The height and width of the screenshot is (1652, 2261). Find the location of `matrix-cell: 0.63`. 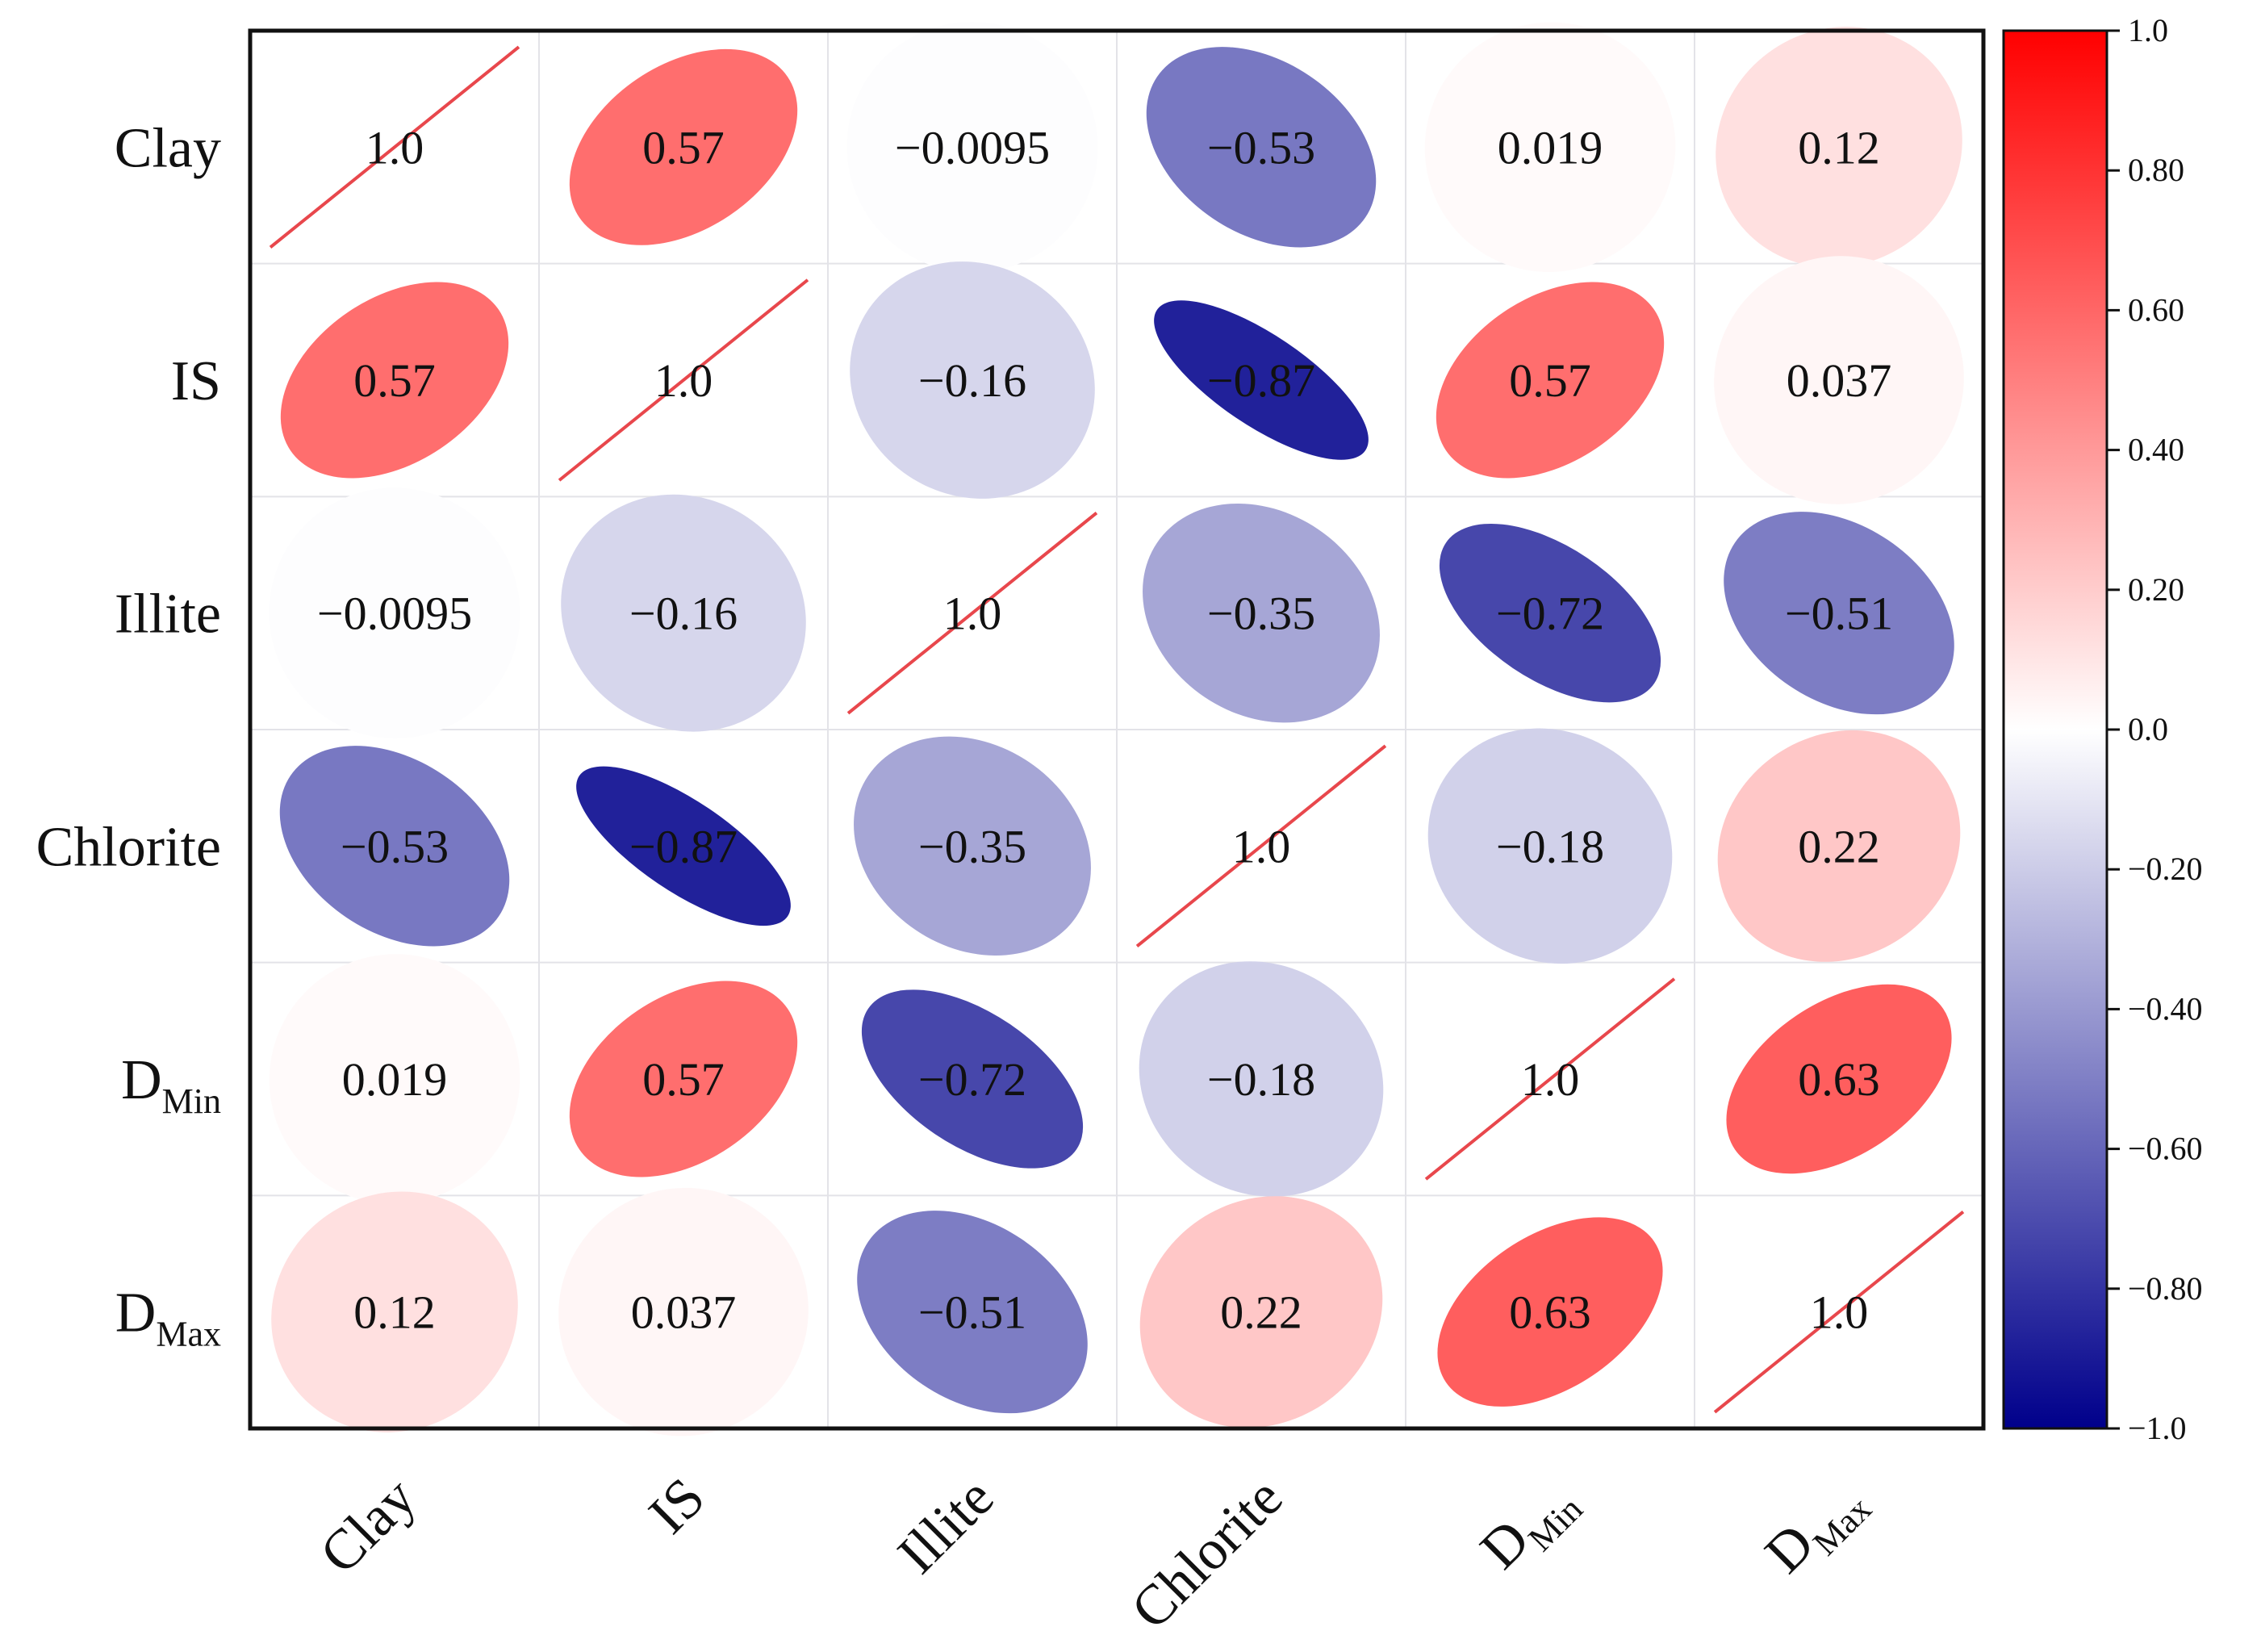

matrix-cell: 0.63 is located at coordinates (1550, 1312).